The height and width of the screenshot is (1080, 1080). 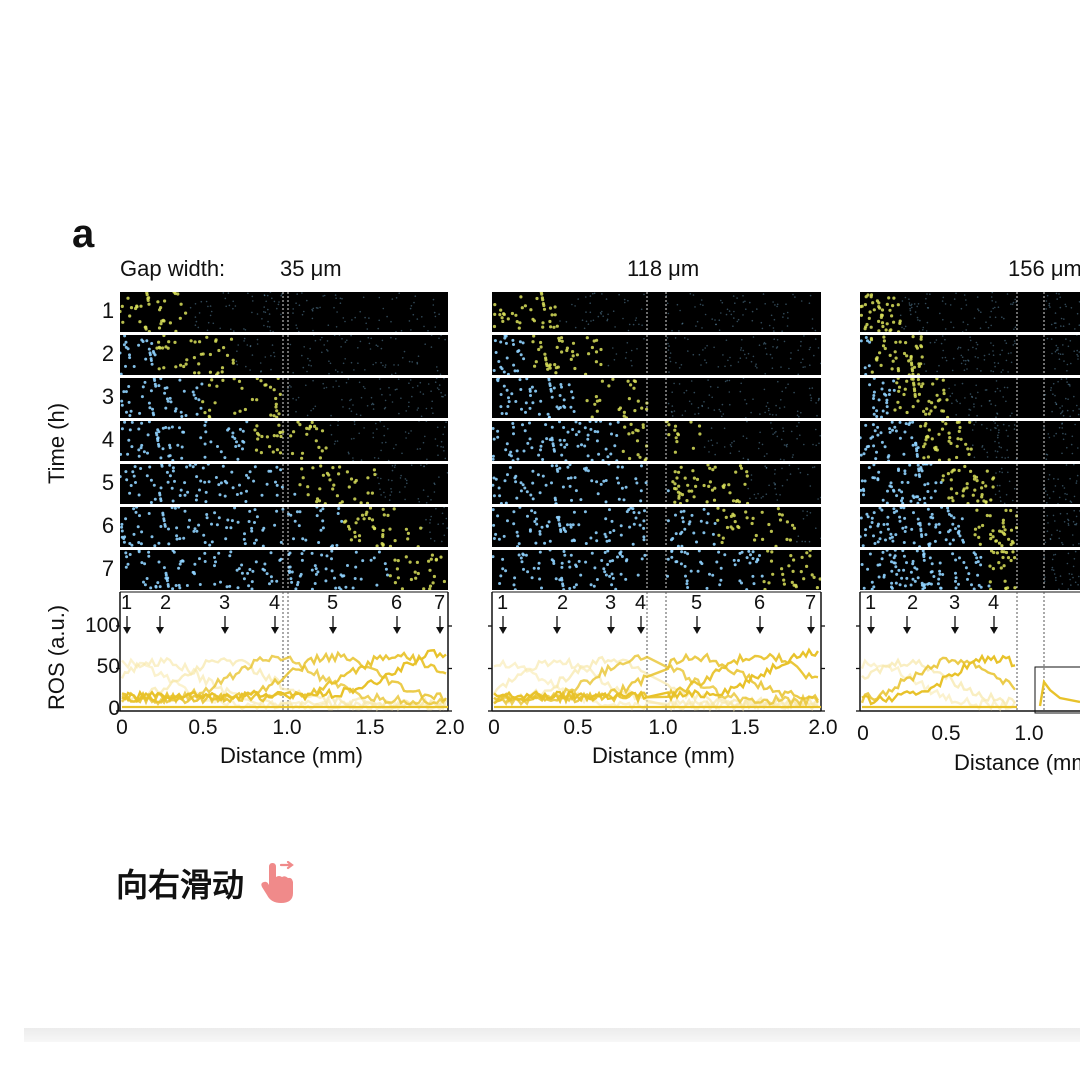 I want to click on y-tick-label: 100, so click(x=102, y=625).